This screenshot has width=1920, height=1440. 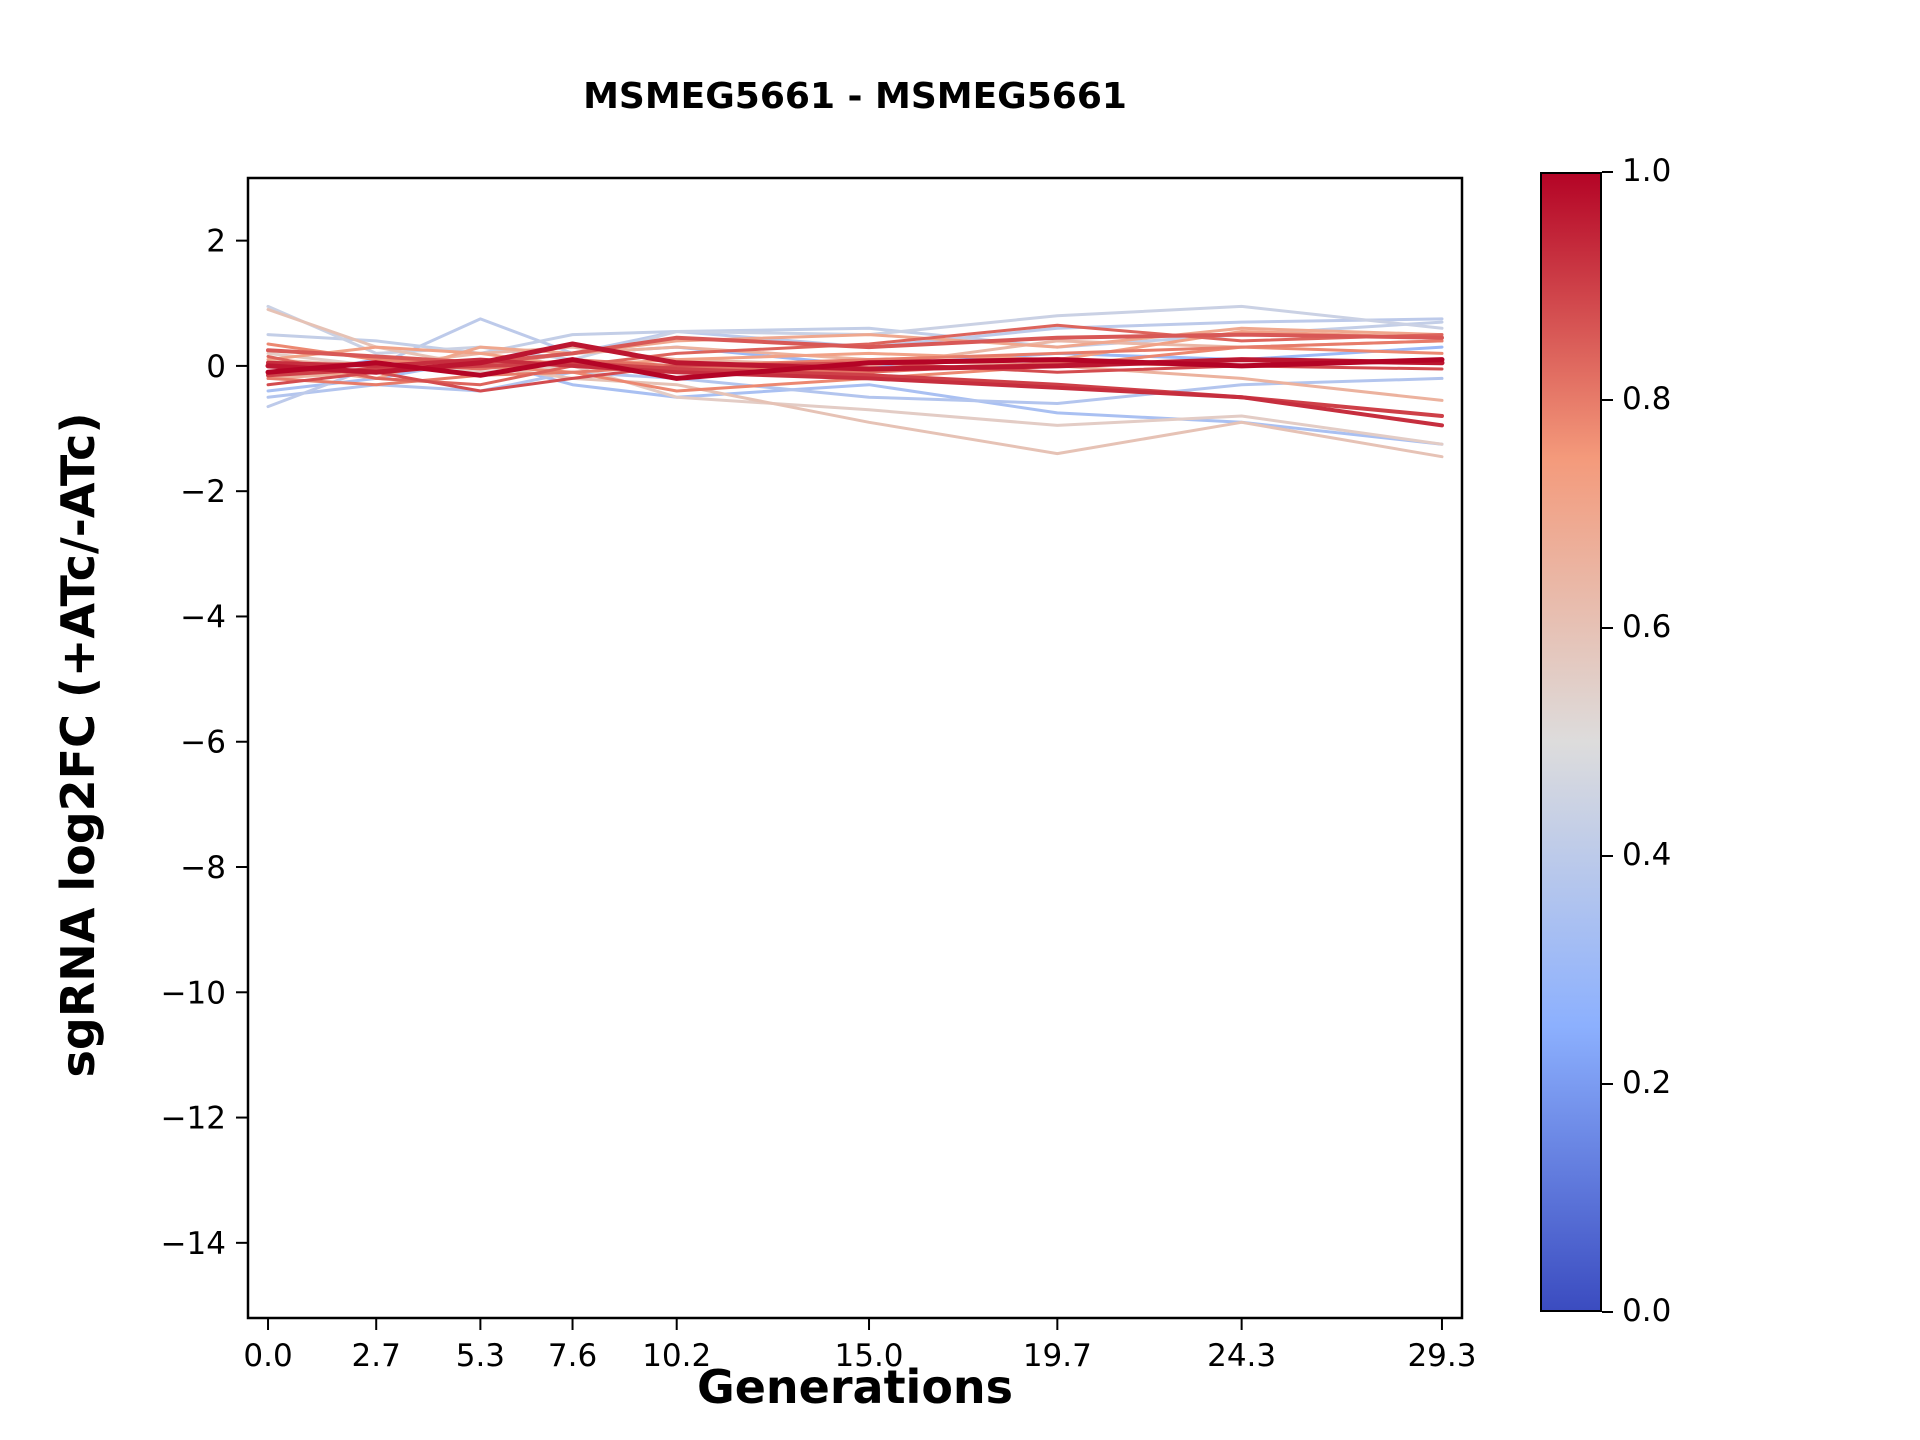 What do you see at coordinates (193, 993) in the screenshot?
I see `y-tick-label: −10` at bounding box center [193, 993].